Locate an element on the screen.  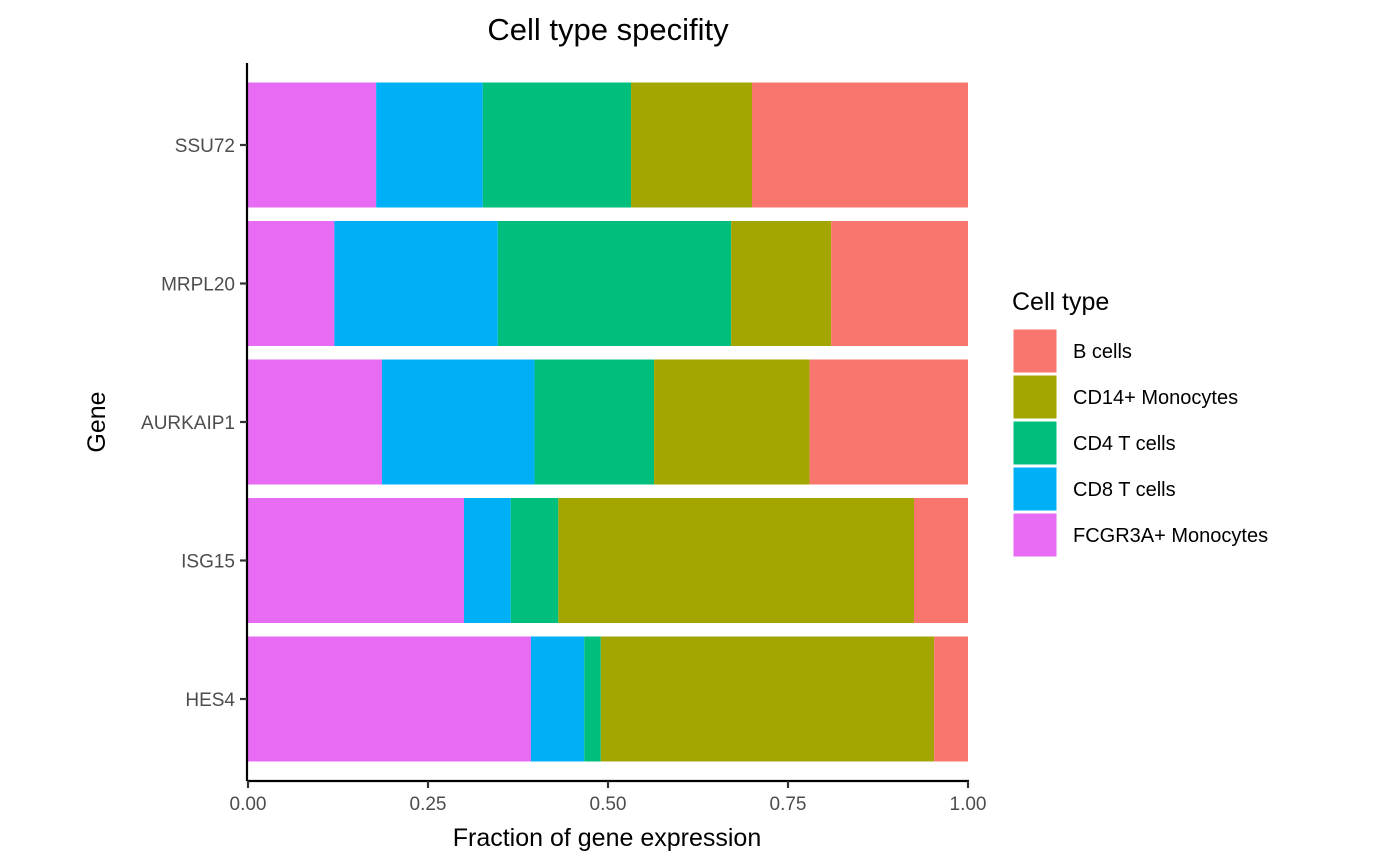
y-tick-label: SSU72 is located at coordinates (205, 146).